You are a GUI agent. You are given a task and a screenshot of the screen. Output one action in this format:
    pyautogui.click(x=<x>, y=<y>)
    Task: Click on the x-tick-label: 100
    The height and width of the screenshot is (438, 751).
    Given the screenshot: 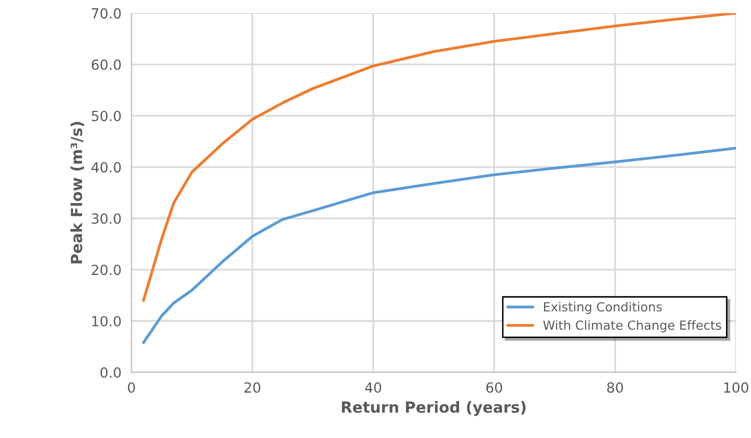 What is the action you would take?
    pyautogui.click(x=736, y=387)
    